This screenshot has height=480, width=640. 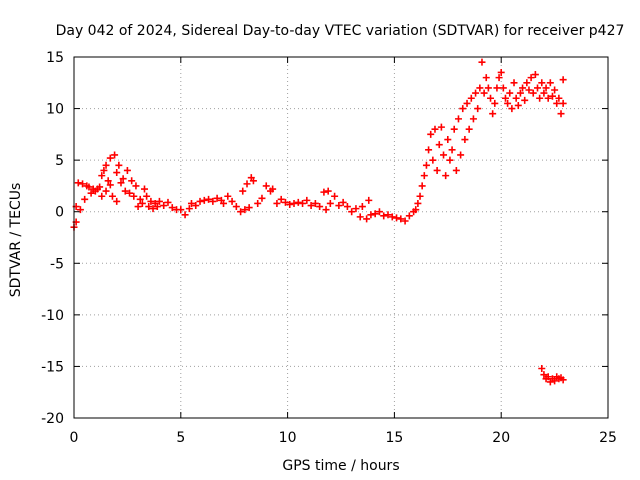 I want to click on y-tick-label: -20, so click(x=52, y=419).